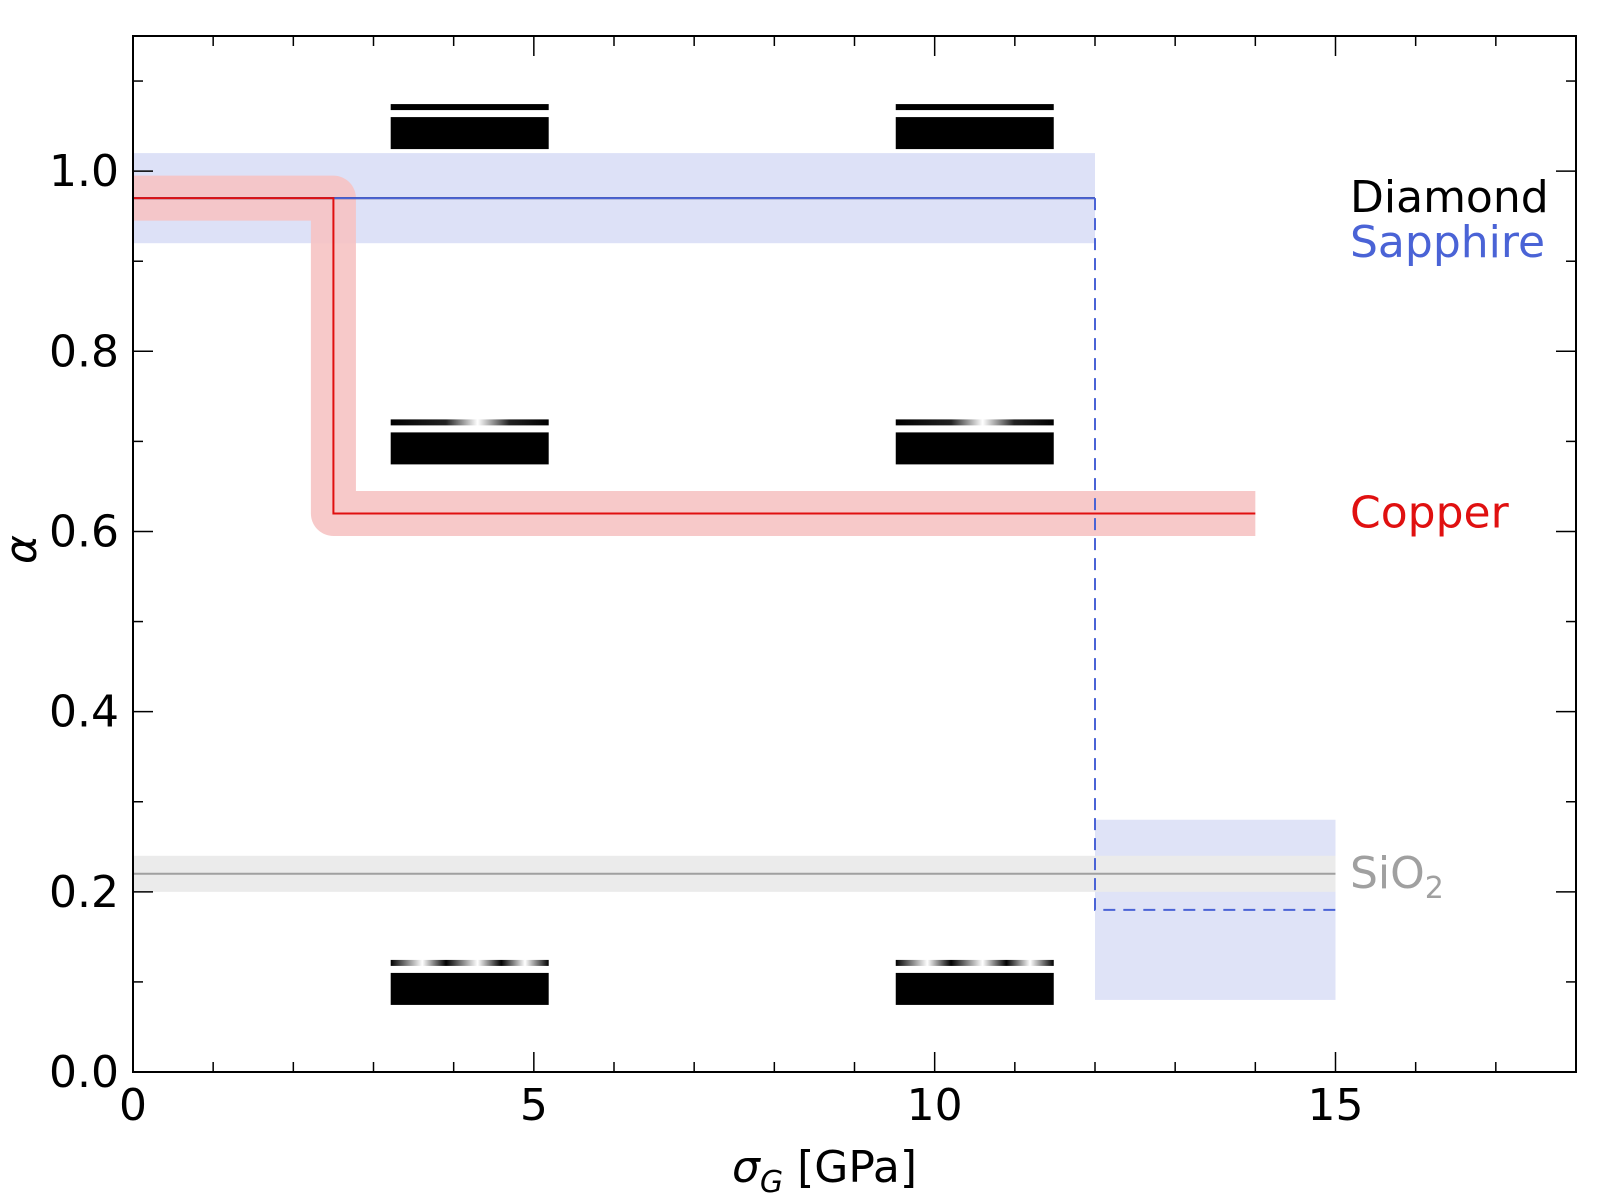  What do you see at coordinates (850, 1167) in the screenshot?
I see `x-axis-title-part: [GPa]` at bounding box center [850, 1167].